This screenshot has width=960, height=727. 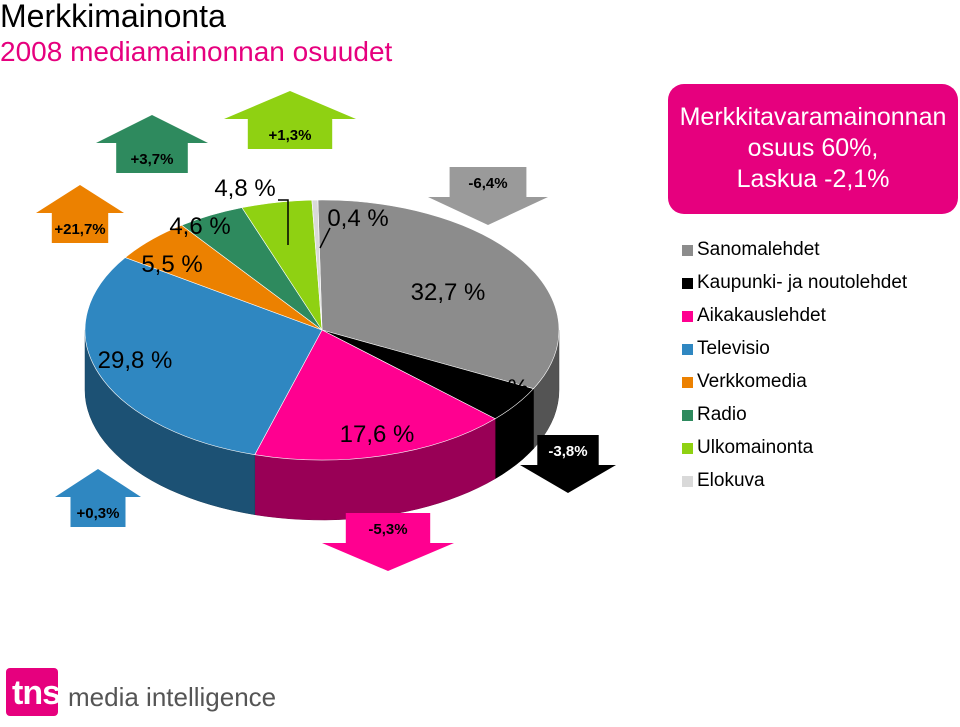 I want to click on slice-value-label: 4,8 %, so click(x=244, y=188).